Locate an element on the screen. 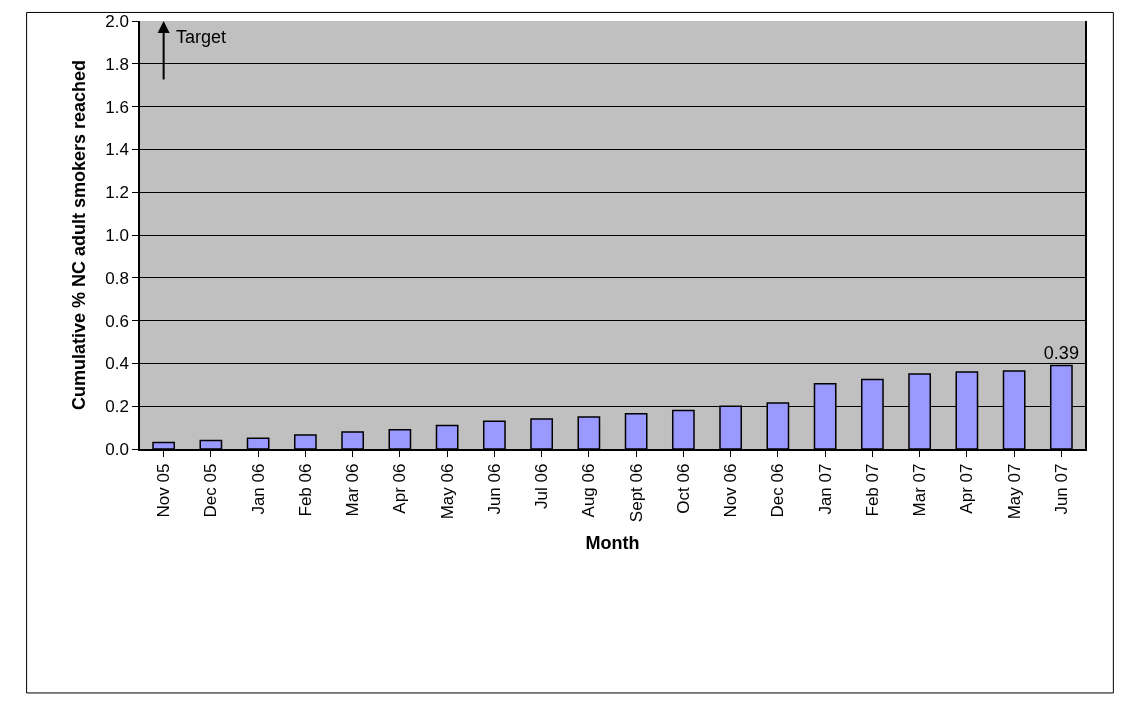 The width and height of the screenshot is (1122, 707). x-tick-label: Mar 06 is located at coordinates (353, 490).